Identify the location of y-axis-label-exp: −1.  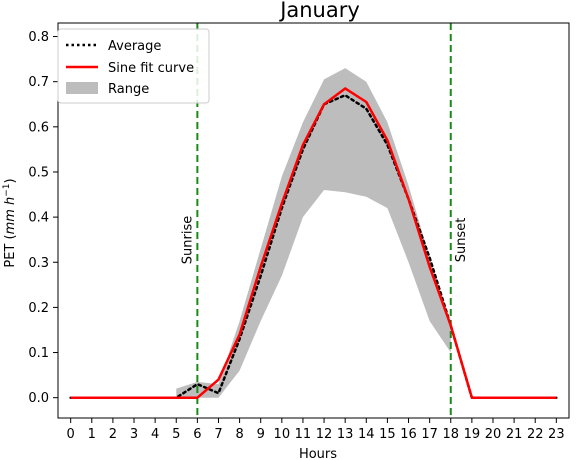
(7, 189).